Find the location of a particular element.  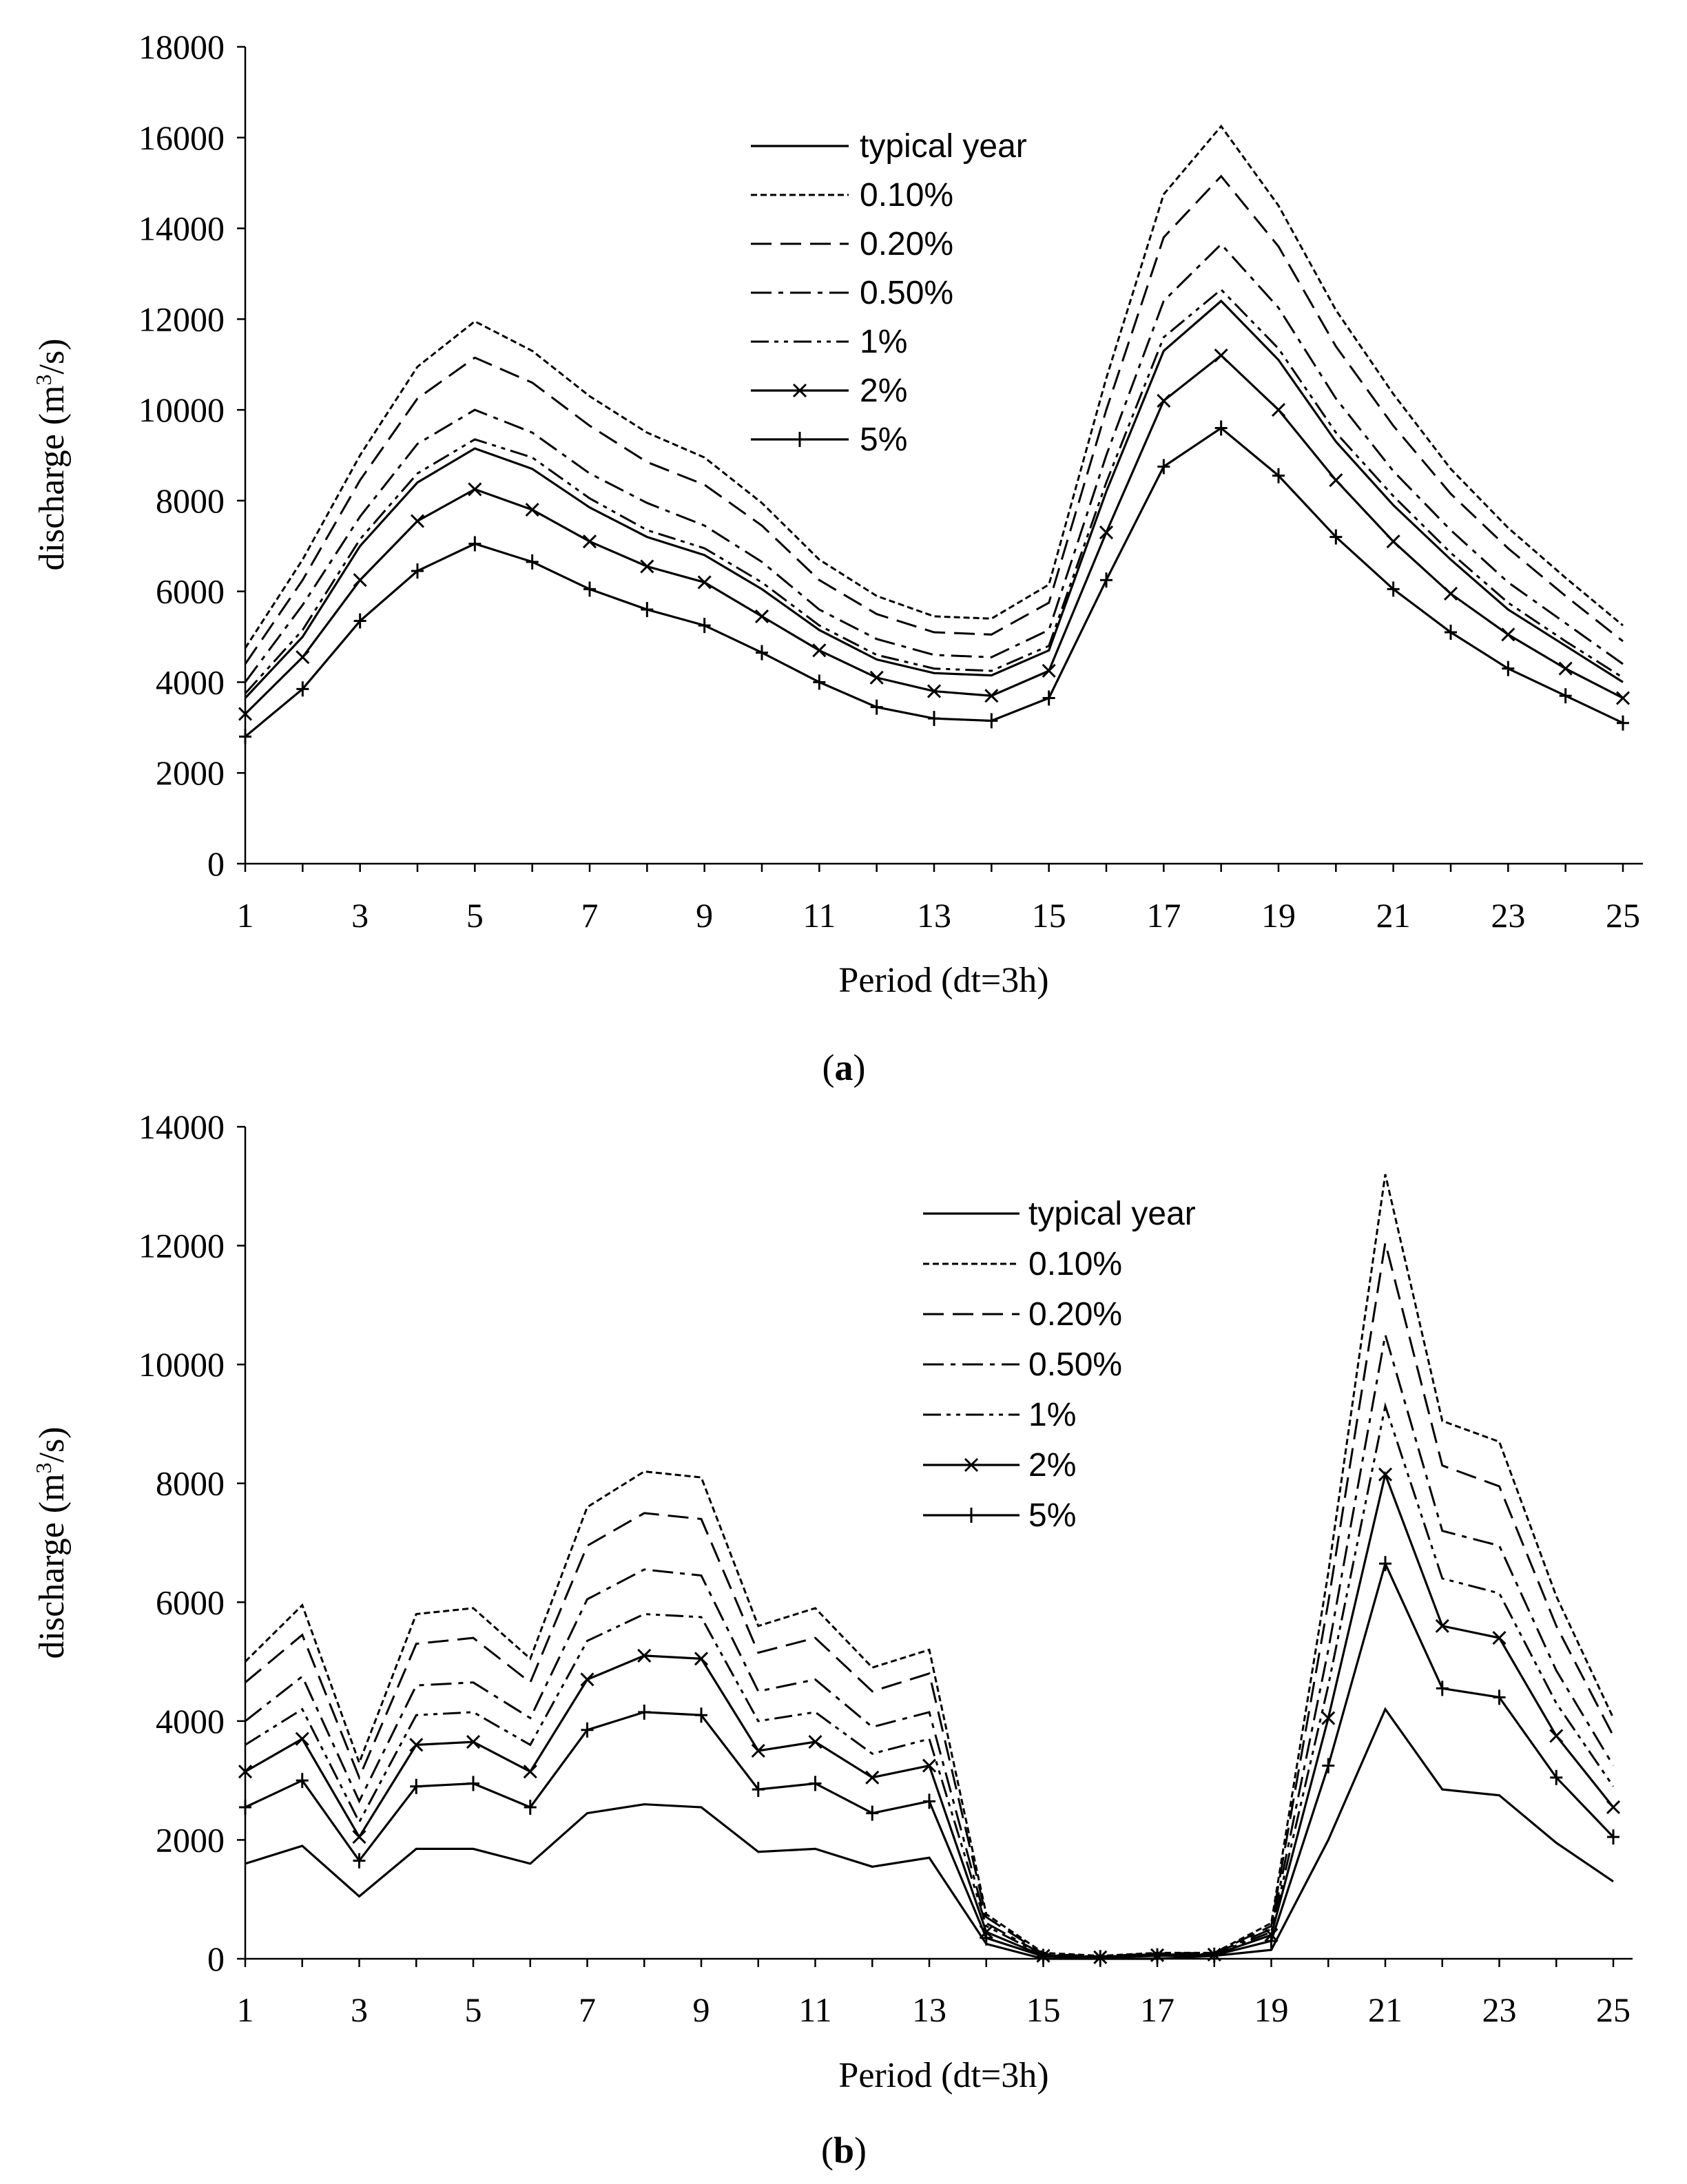

x-tick-label-a: 9 is located at coordinates (704, 915).